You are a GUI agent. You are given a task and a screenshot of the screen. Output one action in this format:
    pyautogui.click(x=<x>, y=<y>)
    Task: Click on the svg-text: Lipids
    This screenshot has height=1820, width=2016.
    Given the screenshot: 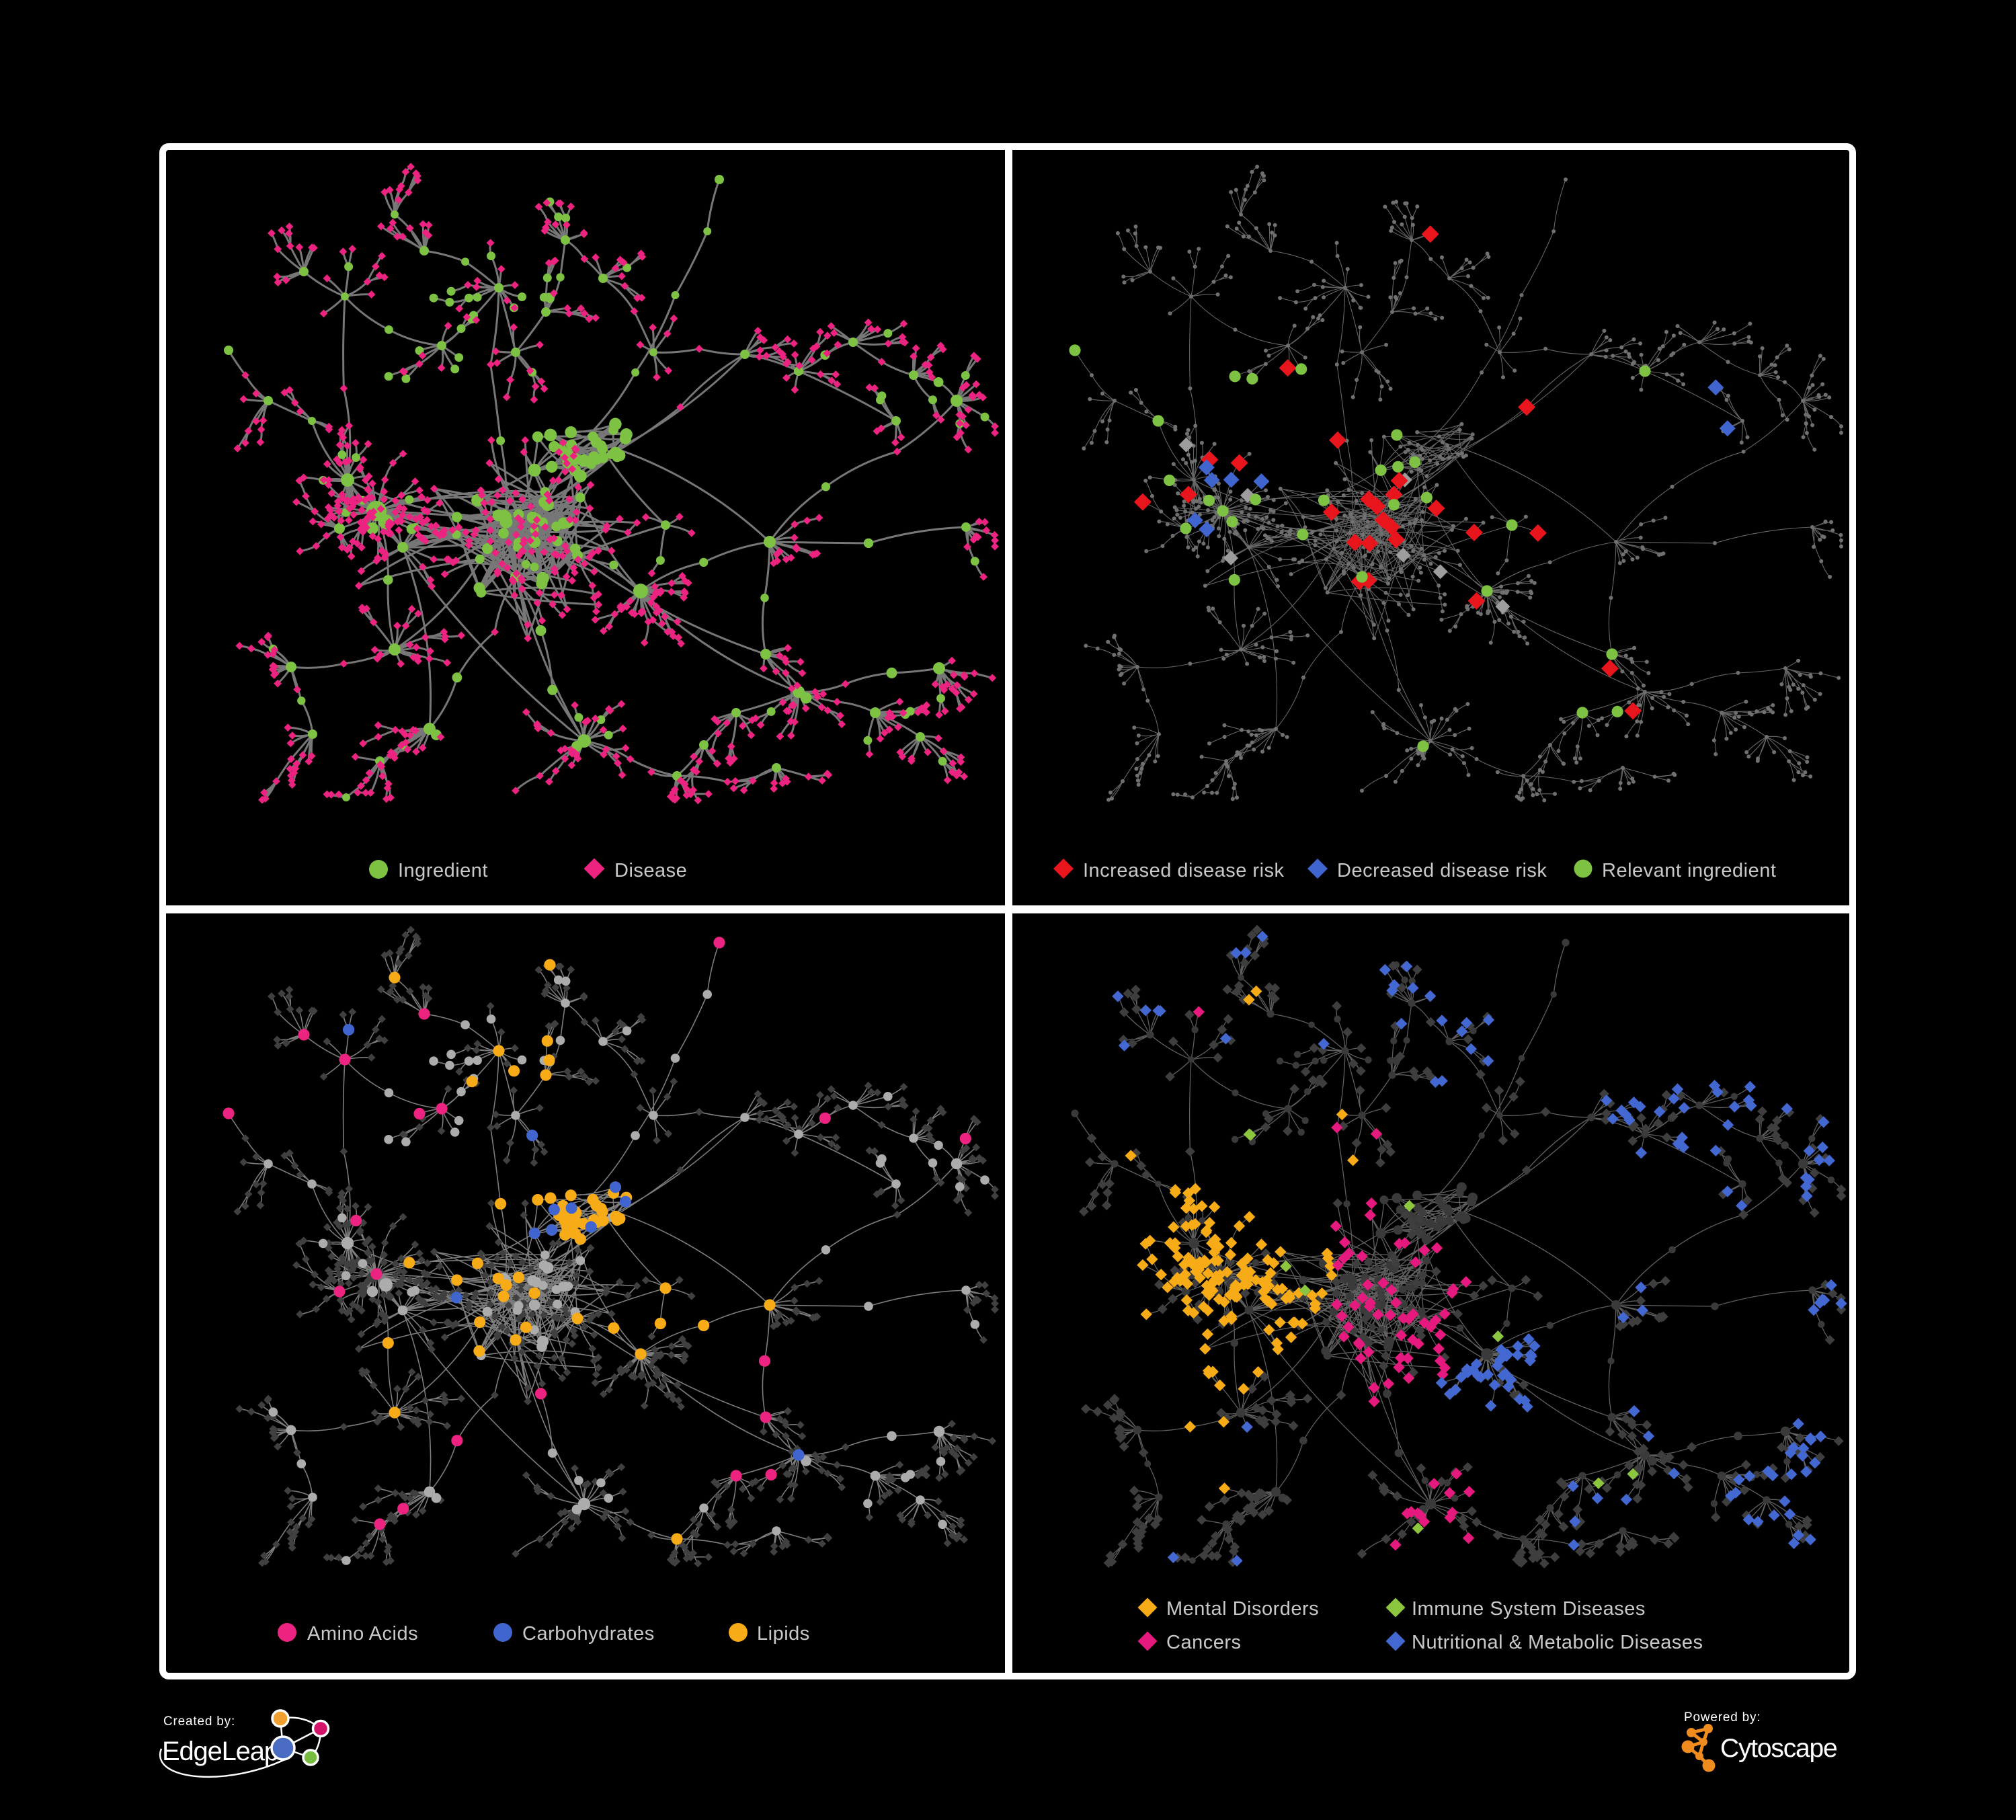 What is the action you would take?
    pyautogui.click(x=783, y=1634)
    